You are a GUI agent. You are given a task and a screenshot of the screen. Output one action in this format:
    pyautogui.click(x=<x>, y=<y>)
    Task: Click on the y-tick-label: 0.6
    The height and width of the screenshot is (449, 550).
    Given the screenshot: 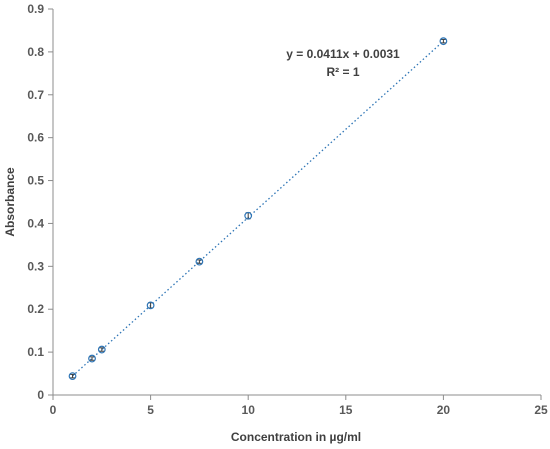 What is the action you would take?
    pyautogui.click(x=35, y=138)
    